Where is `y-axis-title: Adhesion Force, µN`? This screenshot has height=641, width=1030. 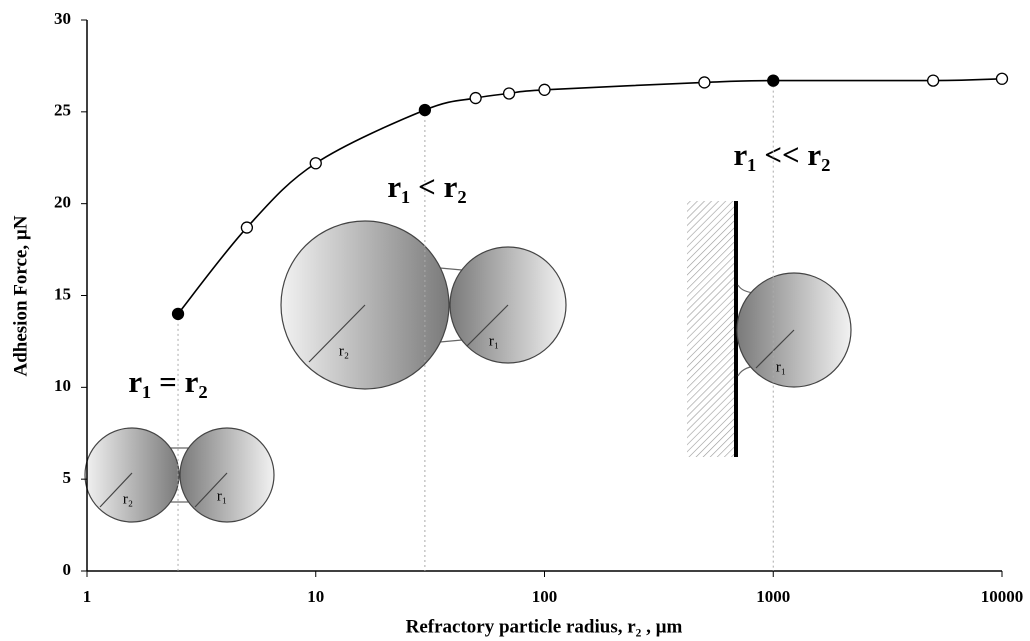 y-axis-title: Adhesion Force, µN is located at coordinates (20, 295).